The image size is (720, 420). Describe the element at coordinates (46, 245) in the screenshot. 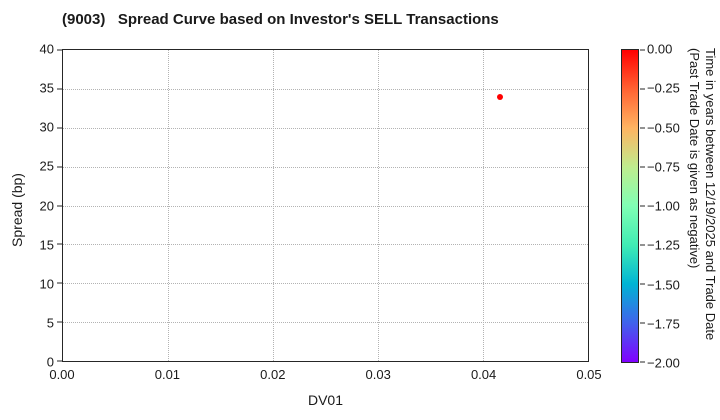

I see `y-tick-label: 15` at that location.